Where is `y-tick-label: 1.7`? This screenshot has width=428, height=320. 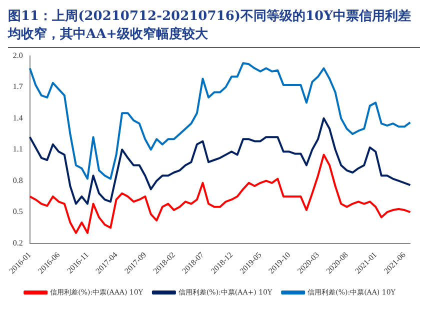
y-tick-label: 1.7 is located at coordinates (17, 87).